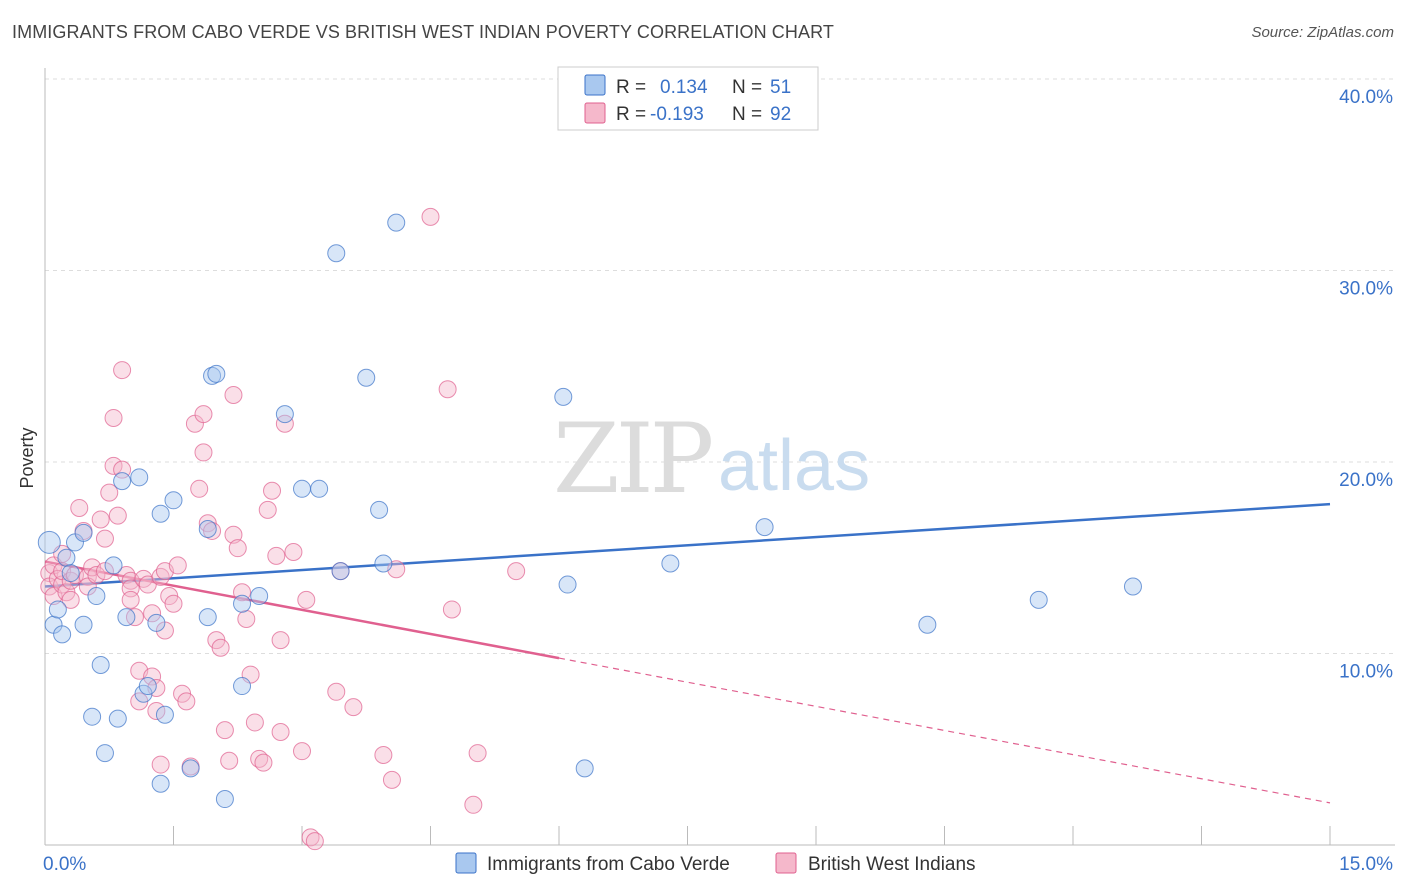  I want to click on watermark-zip: ZIP, so click(632, 459).